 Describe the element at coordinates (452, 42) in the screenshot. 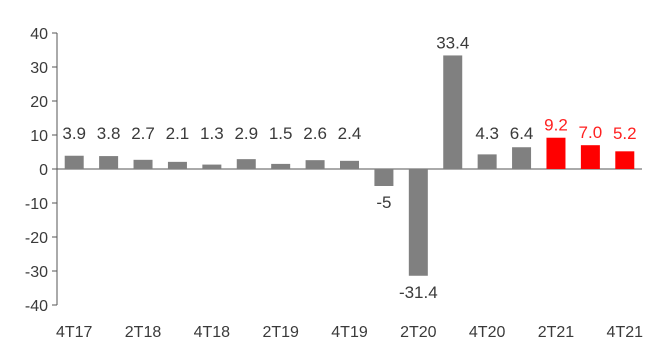

I see `data-label: 33.4` at that location.